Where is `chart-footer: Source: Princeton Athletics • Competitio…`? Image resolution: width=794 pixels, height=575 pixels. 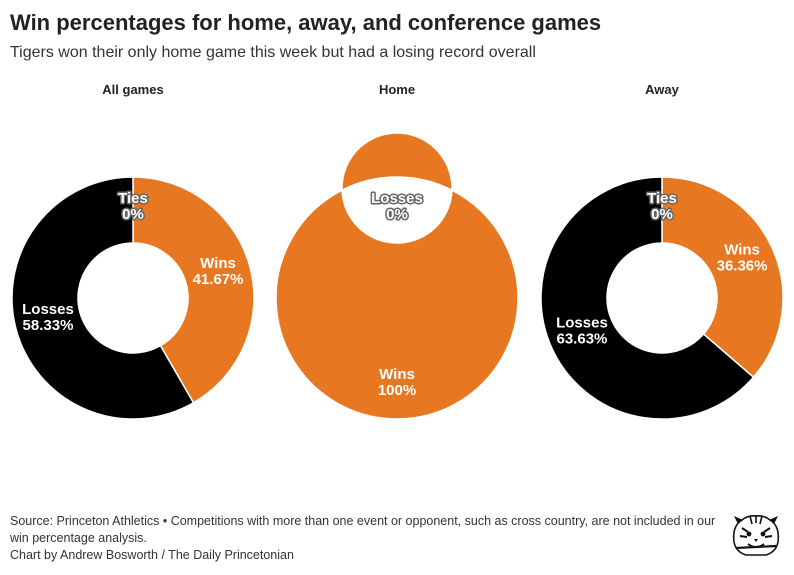
chart-footer: Source: Princeton Athletics • Competitio… is located at coordinates (367, 538).